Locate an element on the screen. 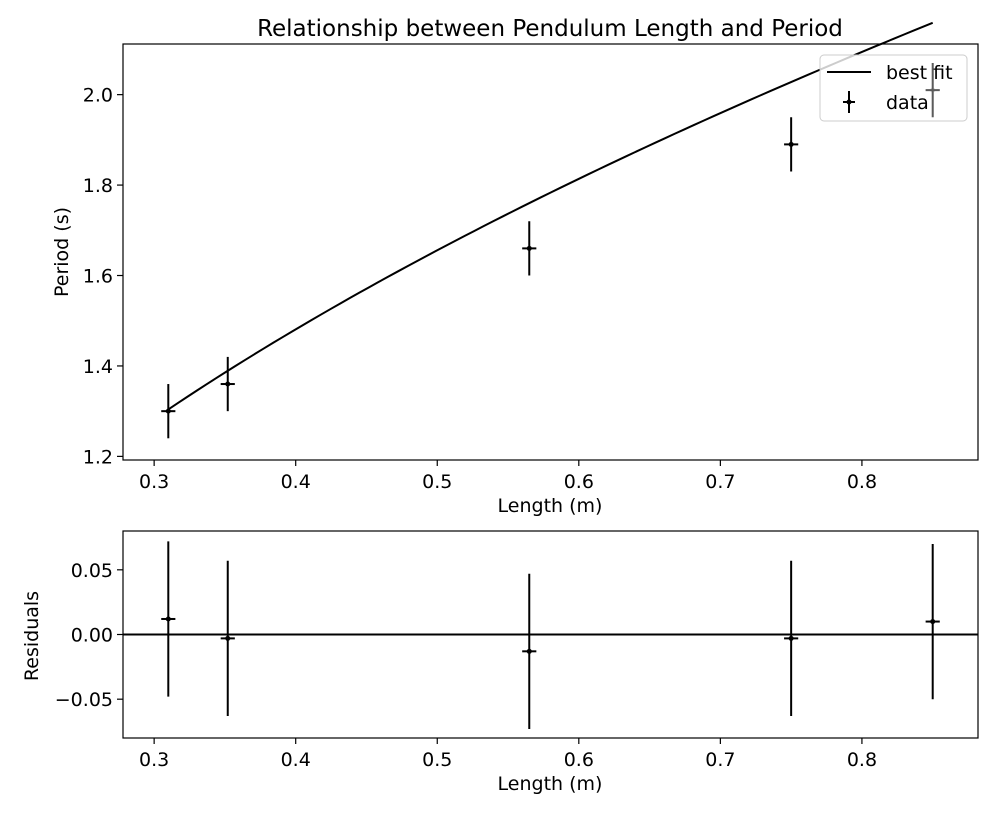  legend: best fit data is located at coordinates (893, 88).